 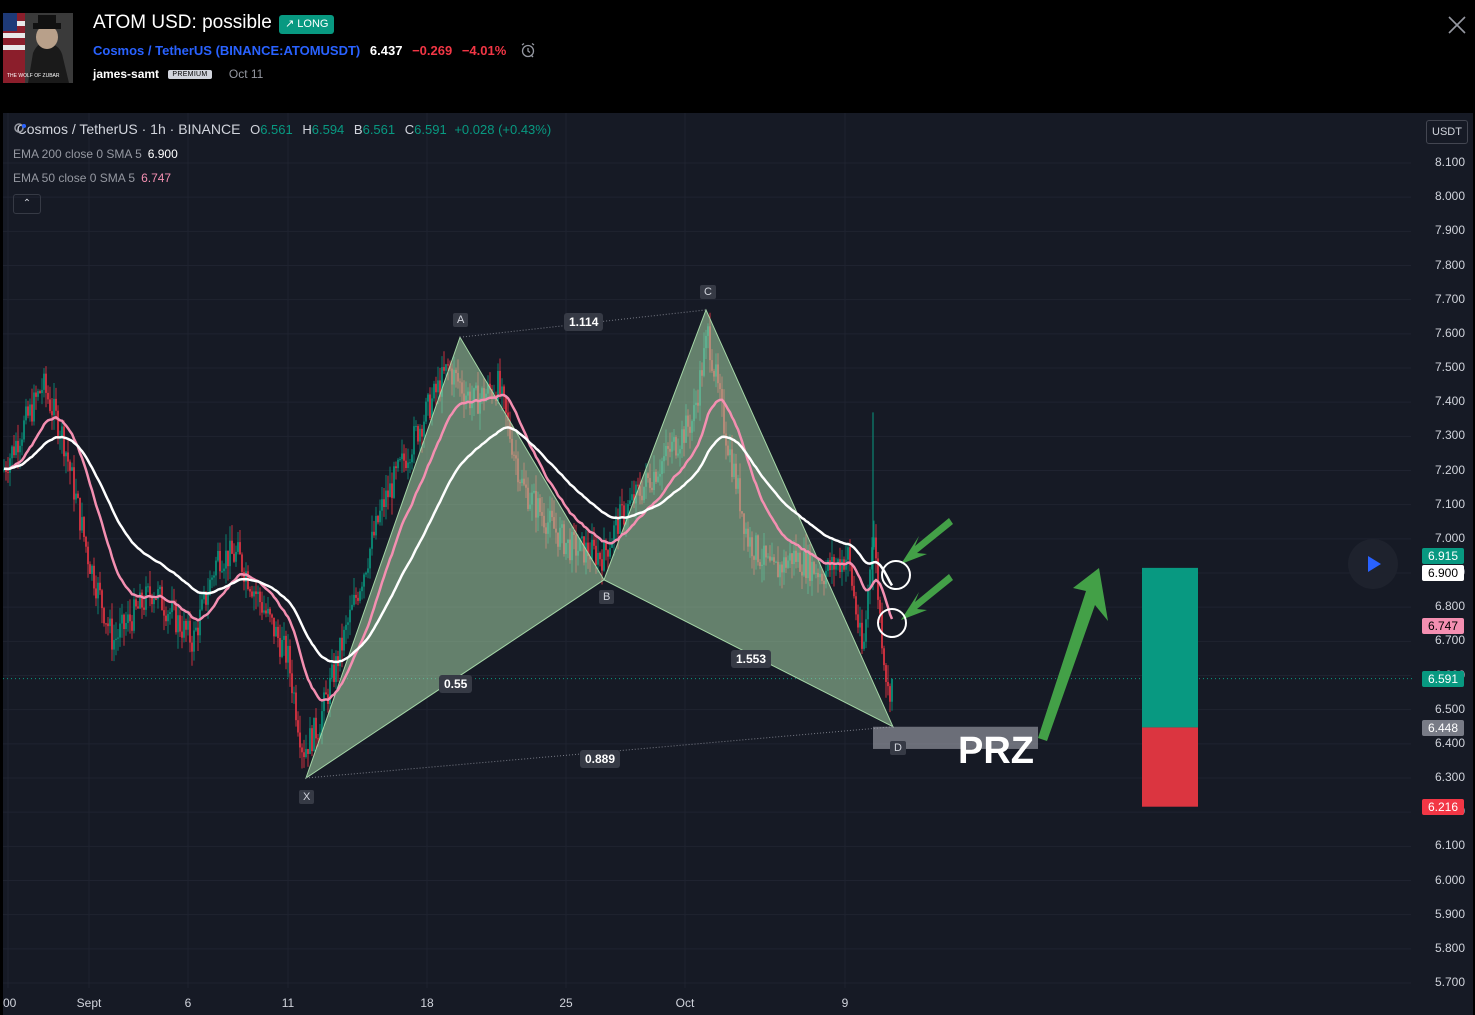 What do you see at coordinates (708, 292) in the screenshot?
I see `pattern-point-c: C` at bounding box center [708, 292].